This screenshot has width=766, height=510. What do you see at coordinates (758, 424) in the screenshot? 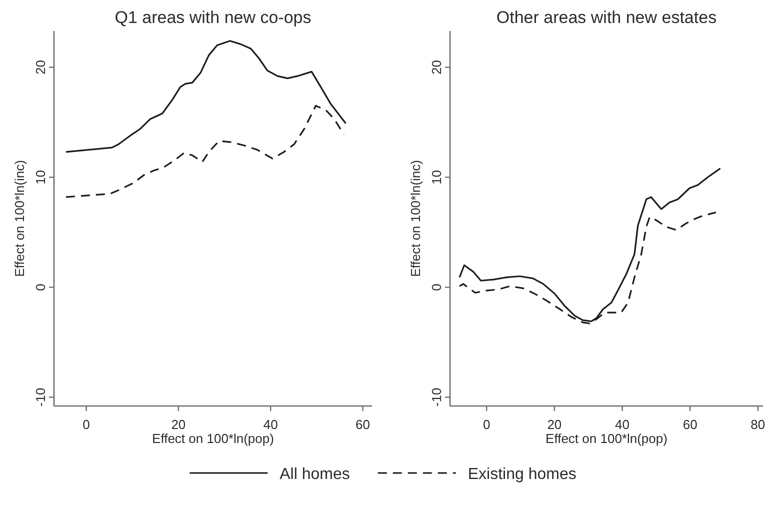
I see `x-tick-label: 80` at bounding box center [758, 424].